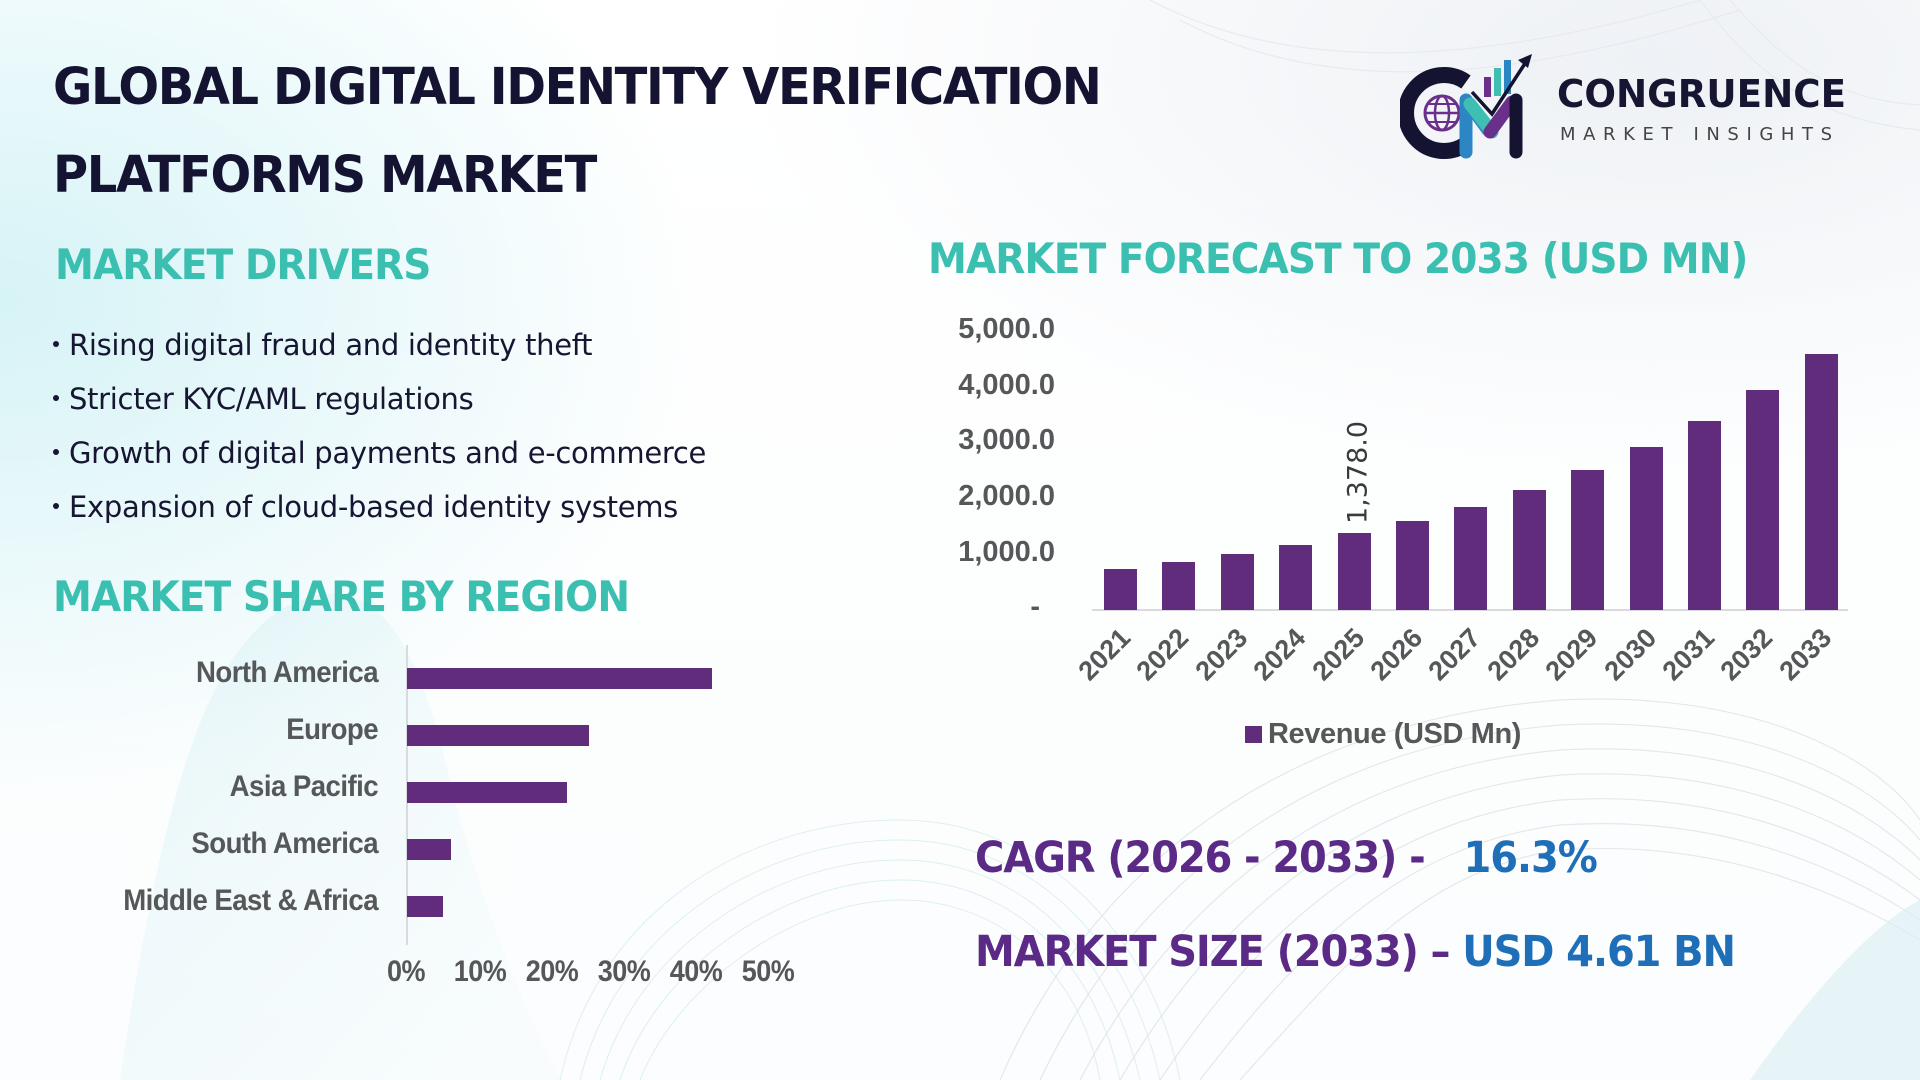  What do you see at coordinates (1805, 654) in the screenshot?
I see `x-axis-tick: 2033` at bounding box center [1805, 654].